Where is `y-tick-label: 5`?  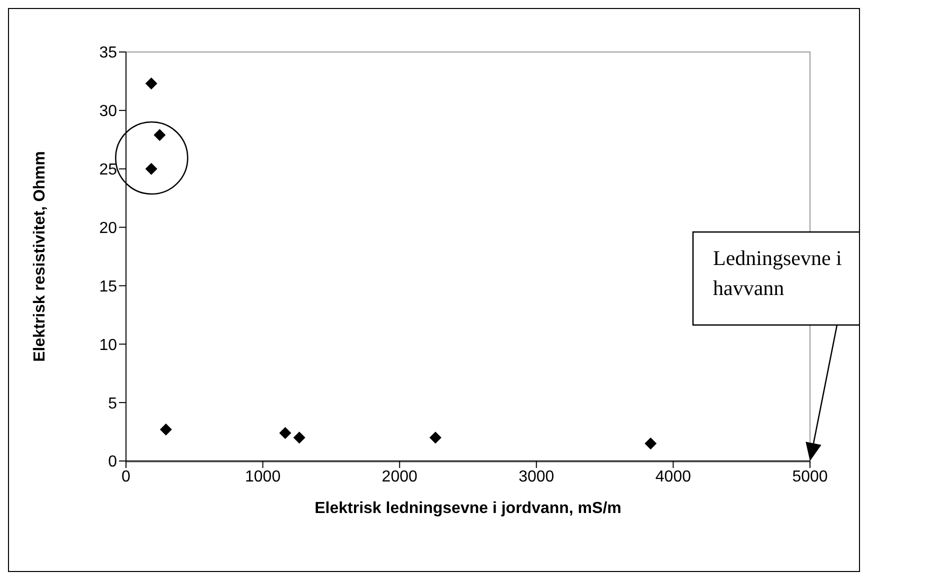 y-tick-label: 5 is located at coordinates (113, 403).